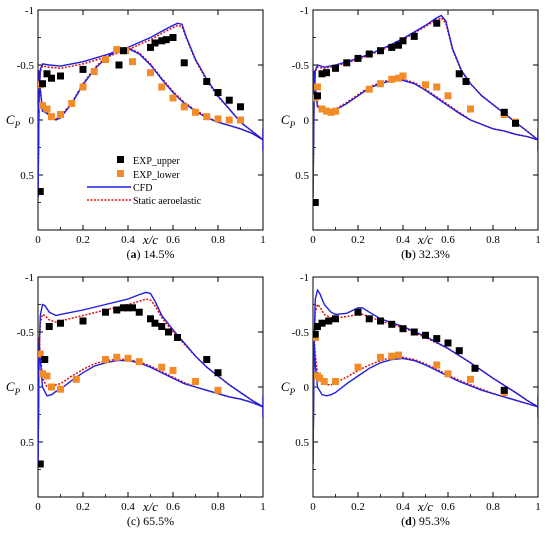 Image resolution: width=550 pixels, height=538 pixels. What do you see at coordinates (151, 254) in the screenshot?
I see `panel-caption: (a) 14.5%` at bounding box center [151, 254].